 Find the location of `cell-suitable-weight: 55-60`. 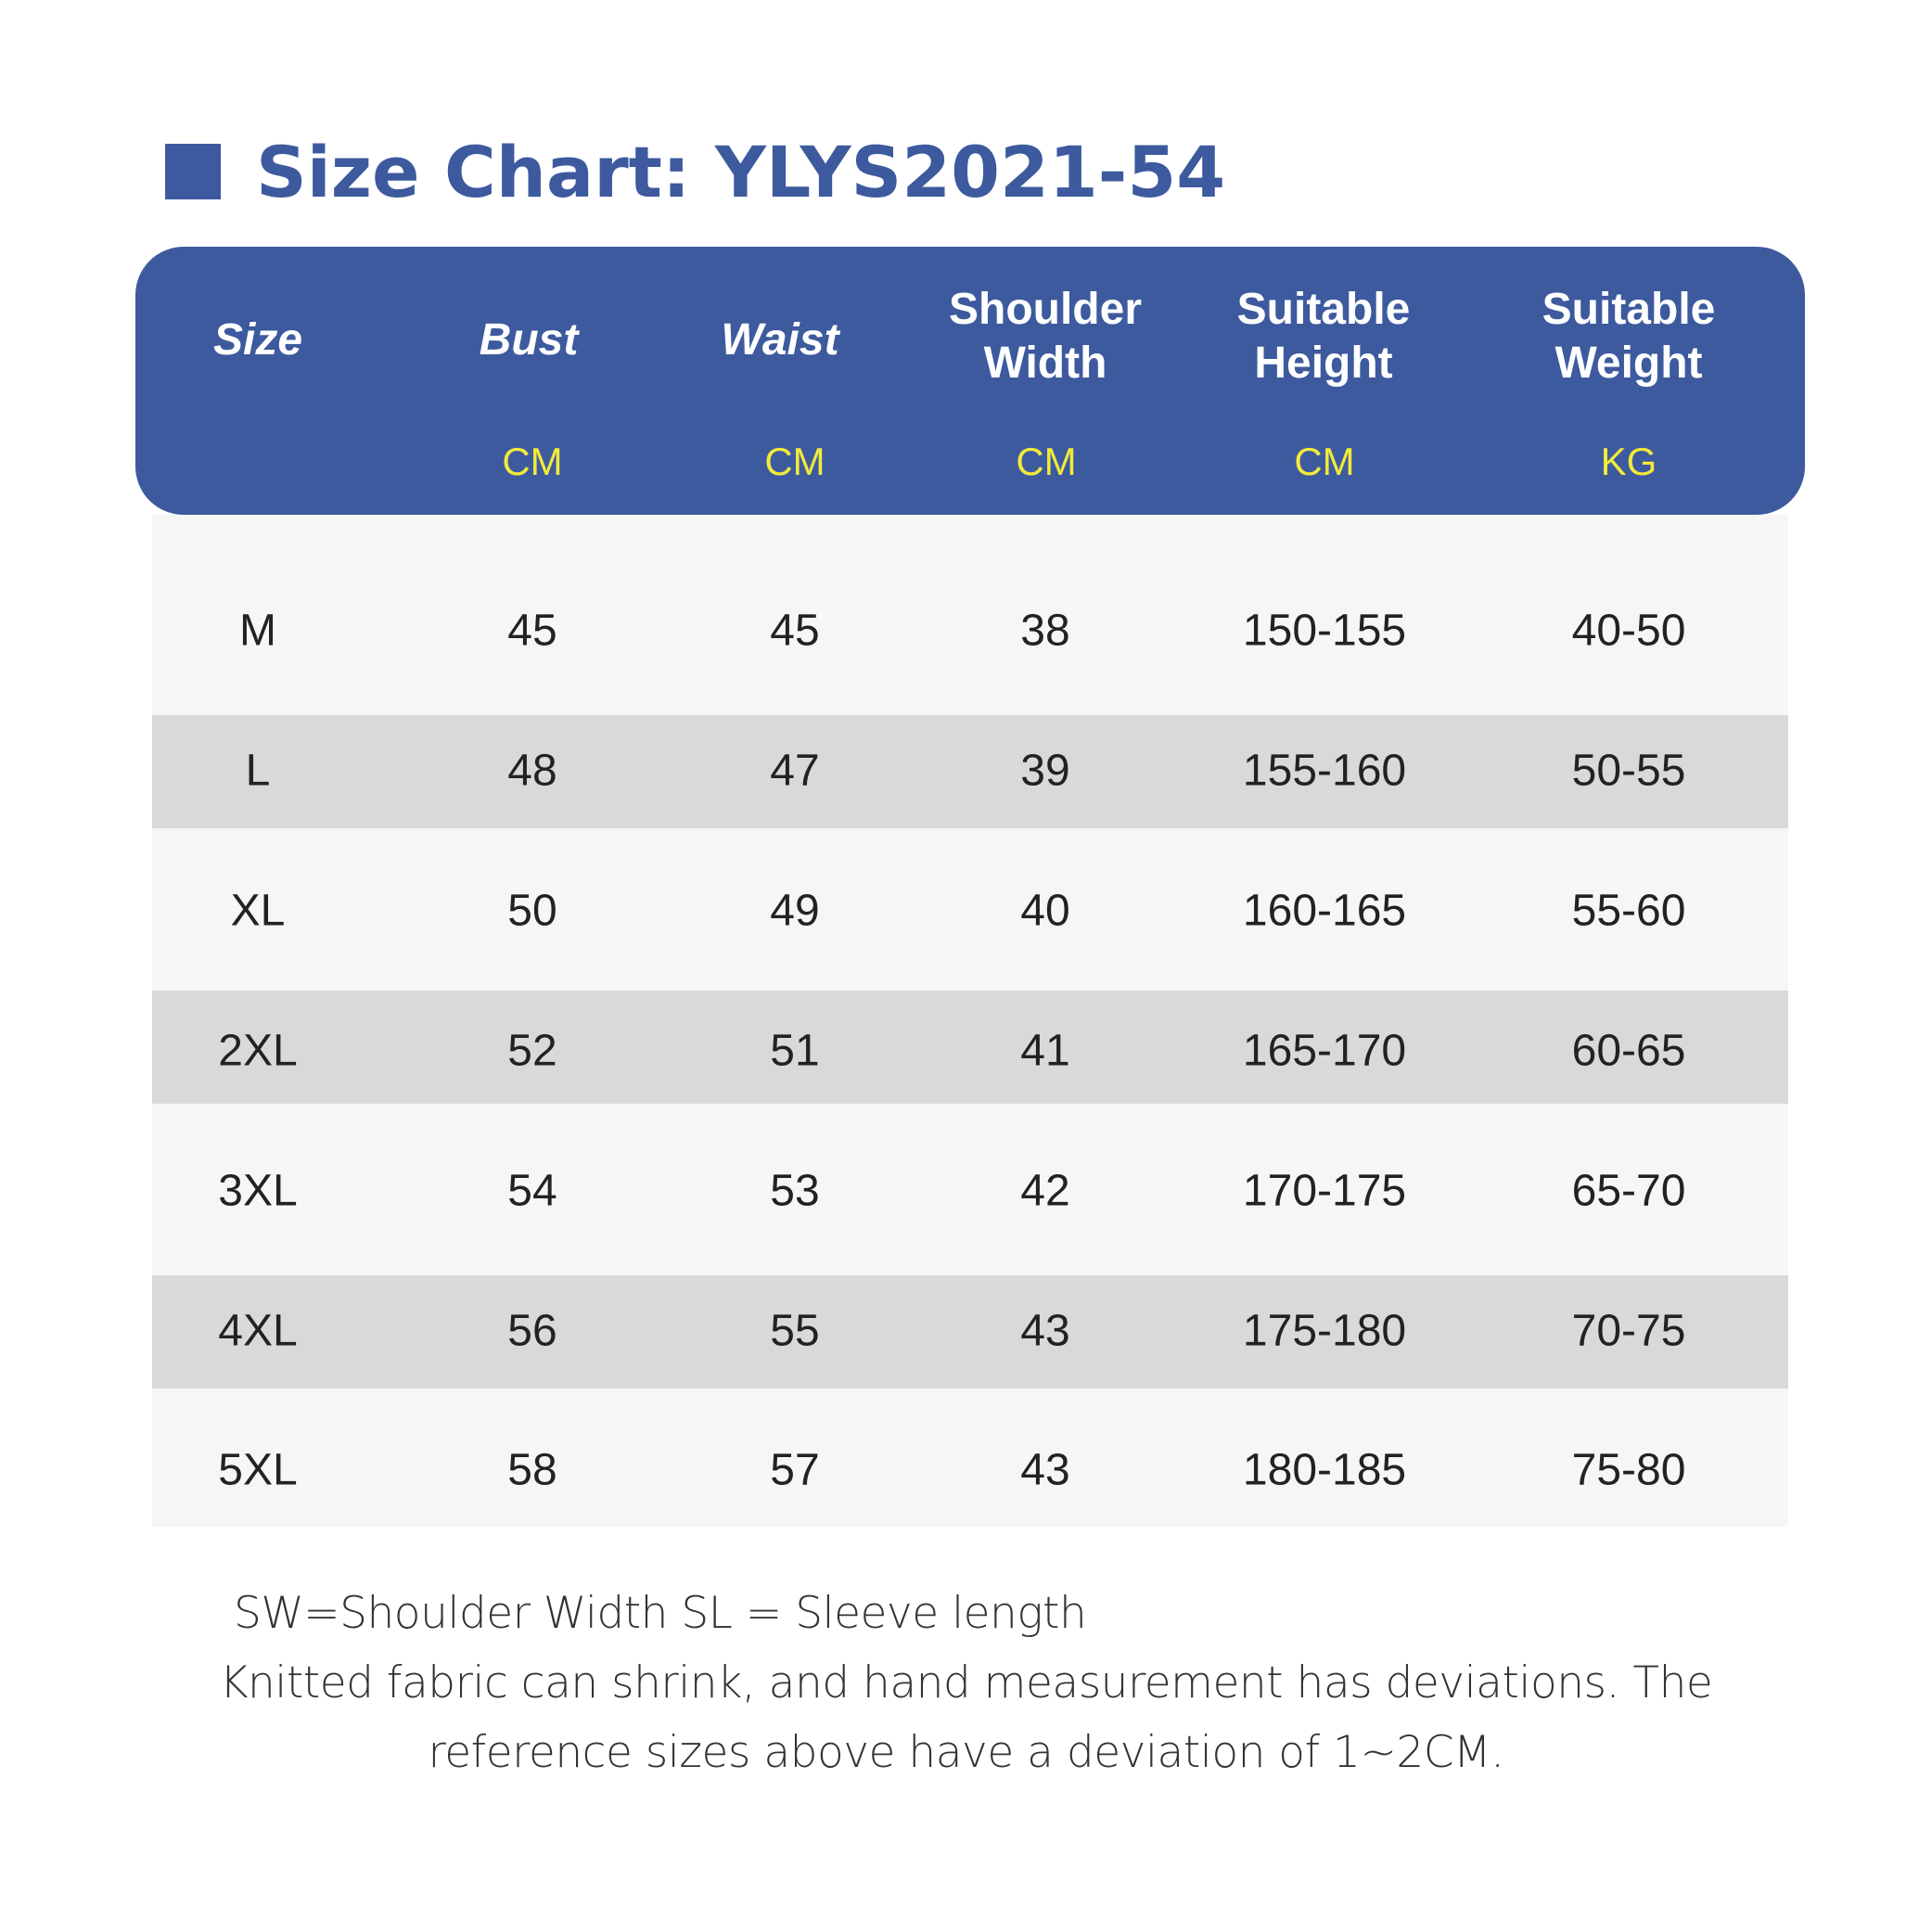

cell-suitable-weight: 55-60 is located at coordinates (1628, 911).